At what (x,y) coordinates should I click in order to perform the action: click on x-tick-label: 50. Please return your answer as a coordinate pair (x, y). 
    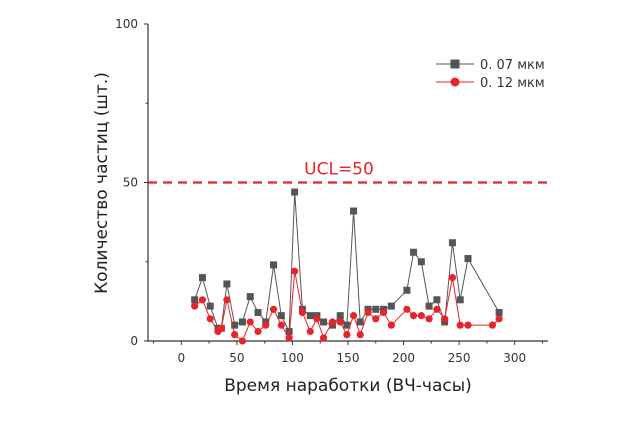
    Looking at the image, I should click on (236, 358).